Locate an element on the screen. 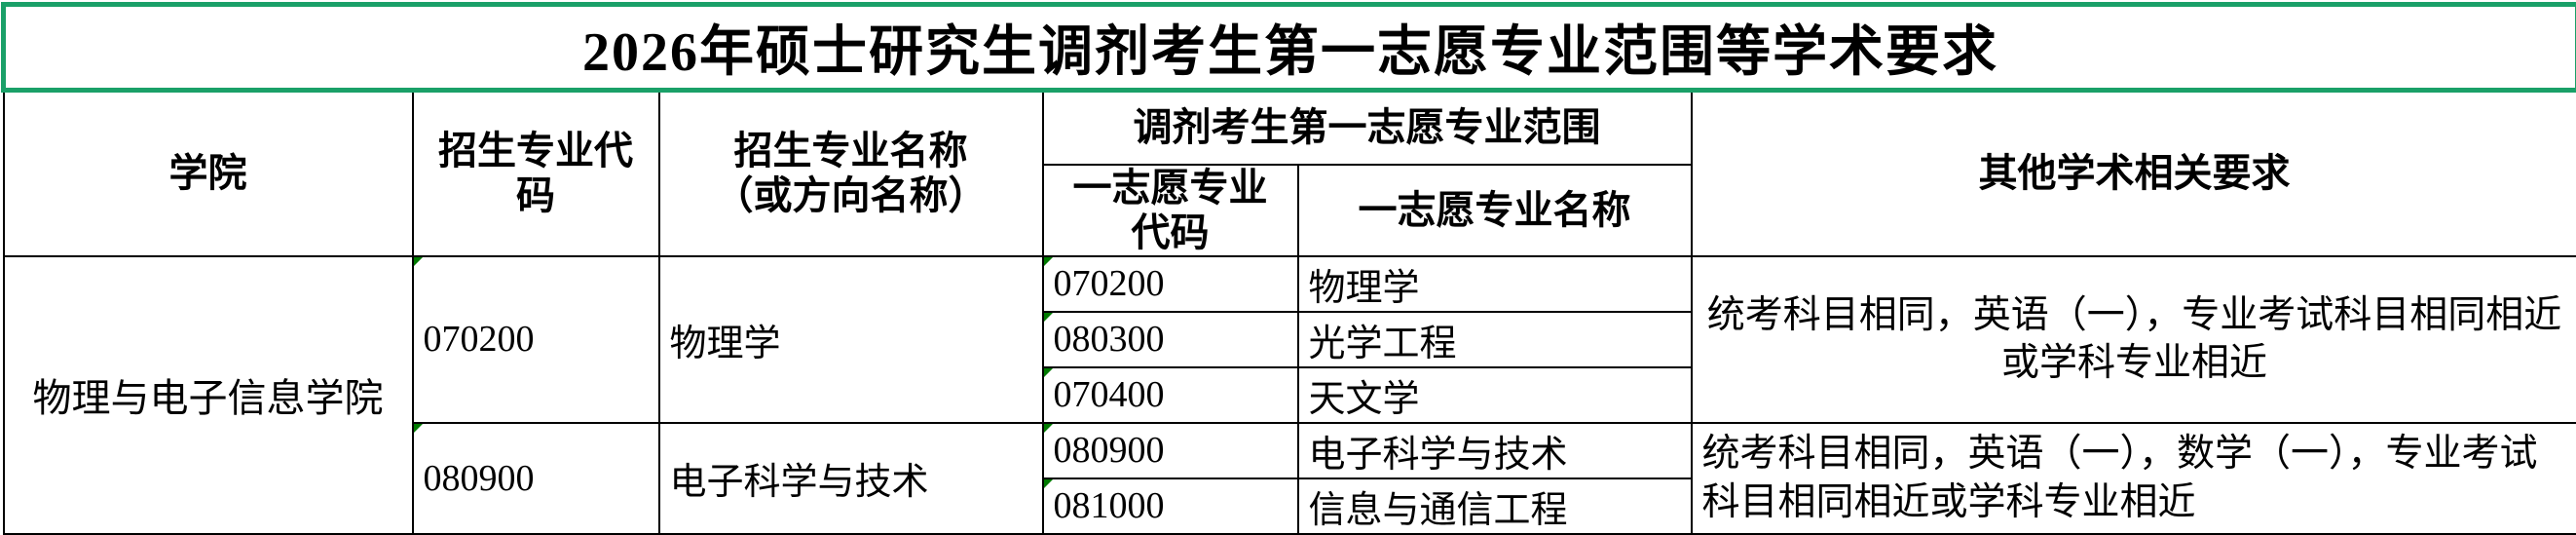 Image resolution: width=2576 pixels, height=535 pixels. cell-requirement-group2: 统考科目相同，英语（一），数学（一），专业考试科目相同相近或学科专业相近 is located at coordinates (2134, 479).